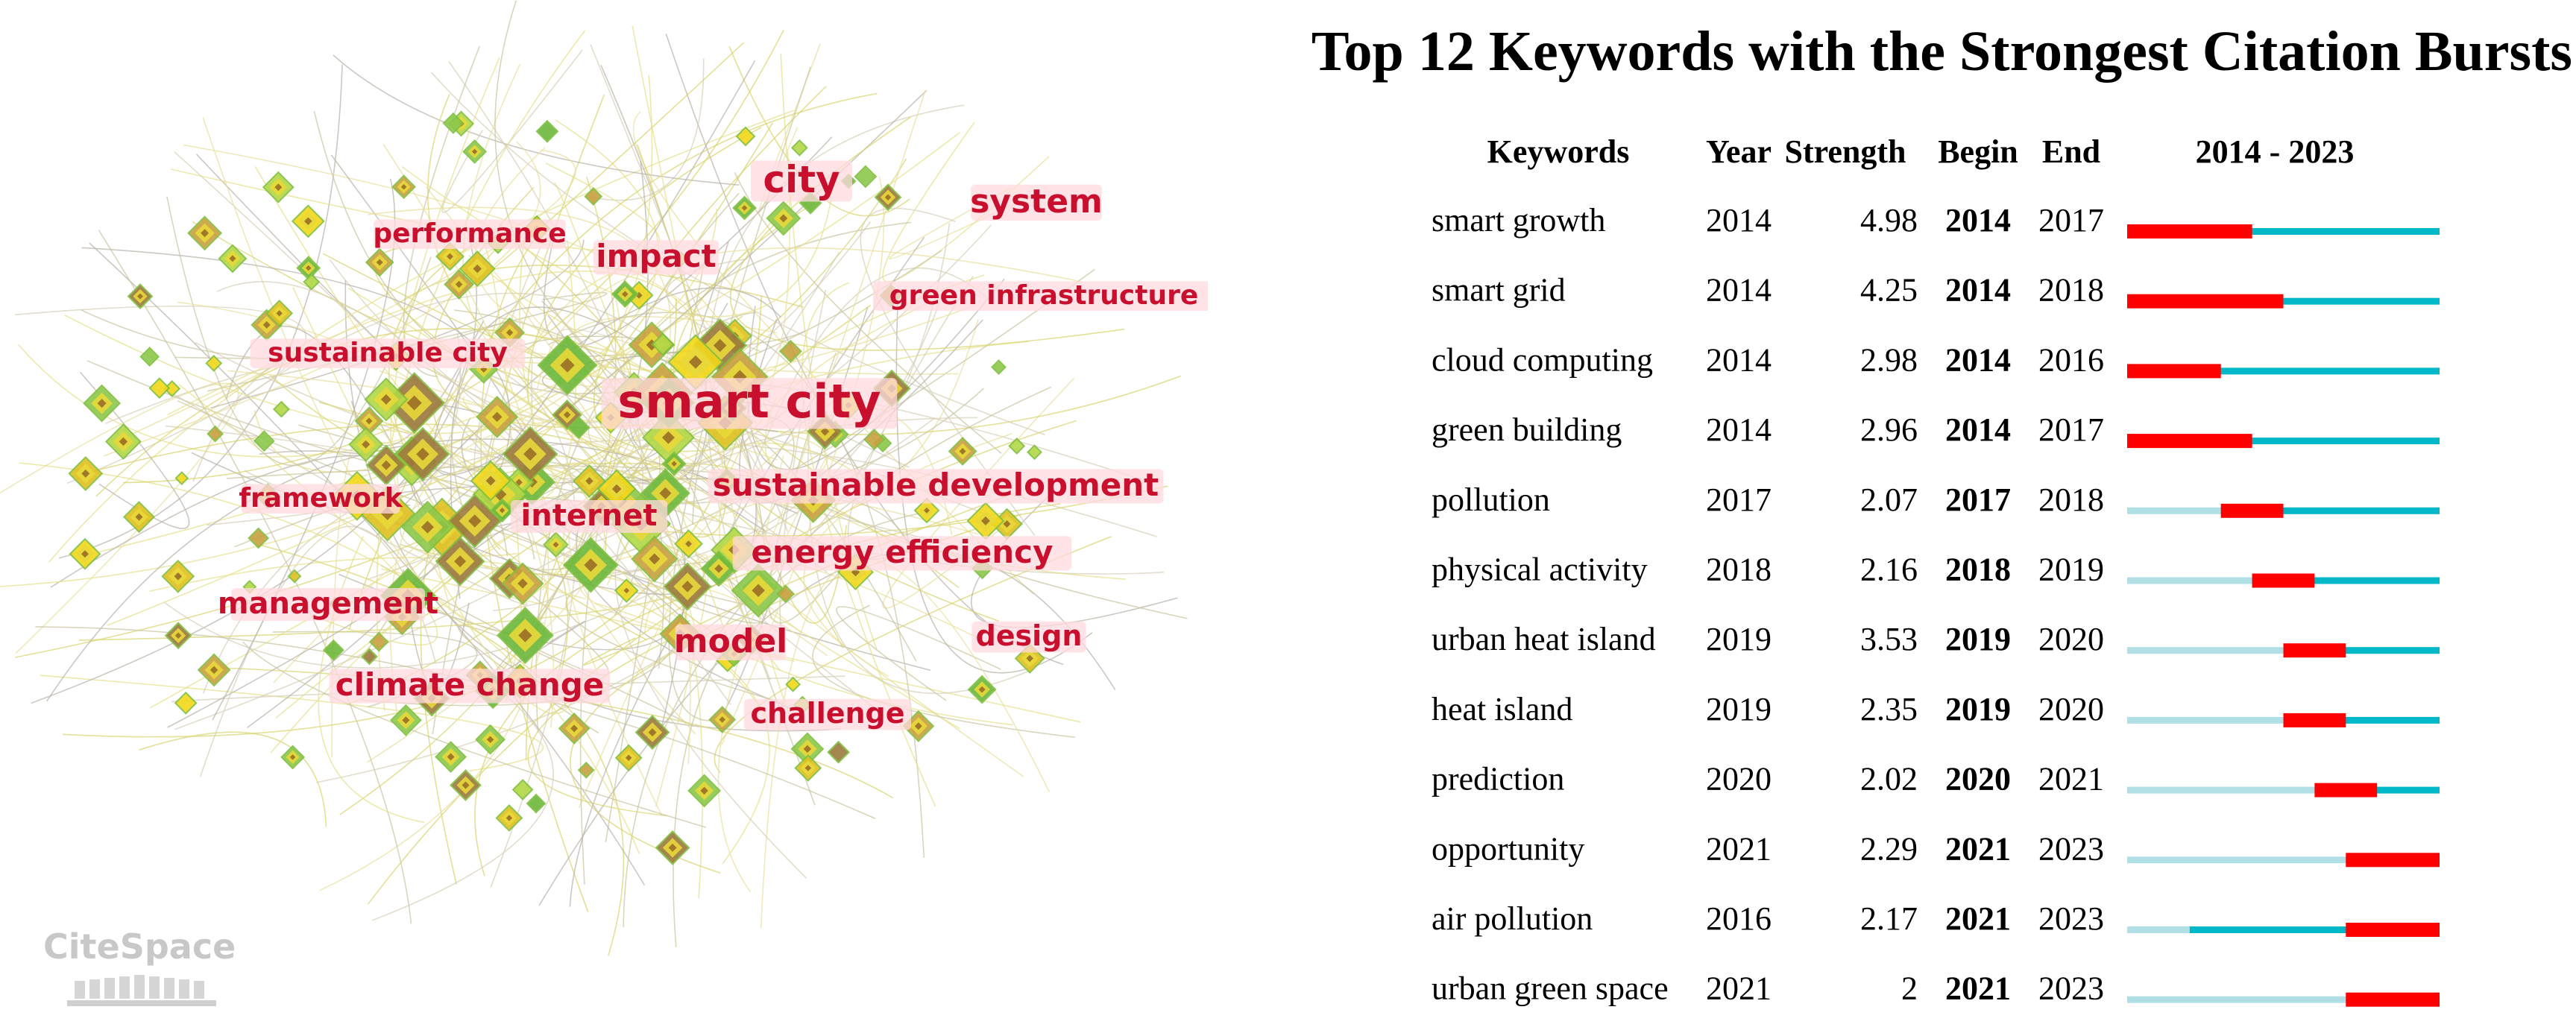 The image size is (2576, 1036). Describe the element at coordinates (1739, 709) in the screenshot. I see `year-cell: 2019` at that location.